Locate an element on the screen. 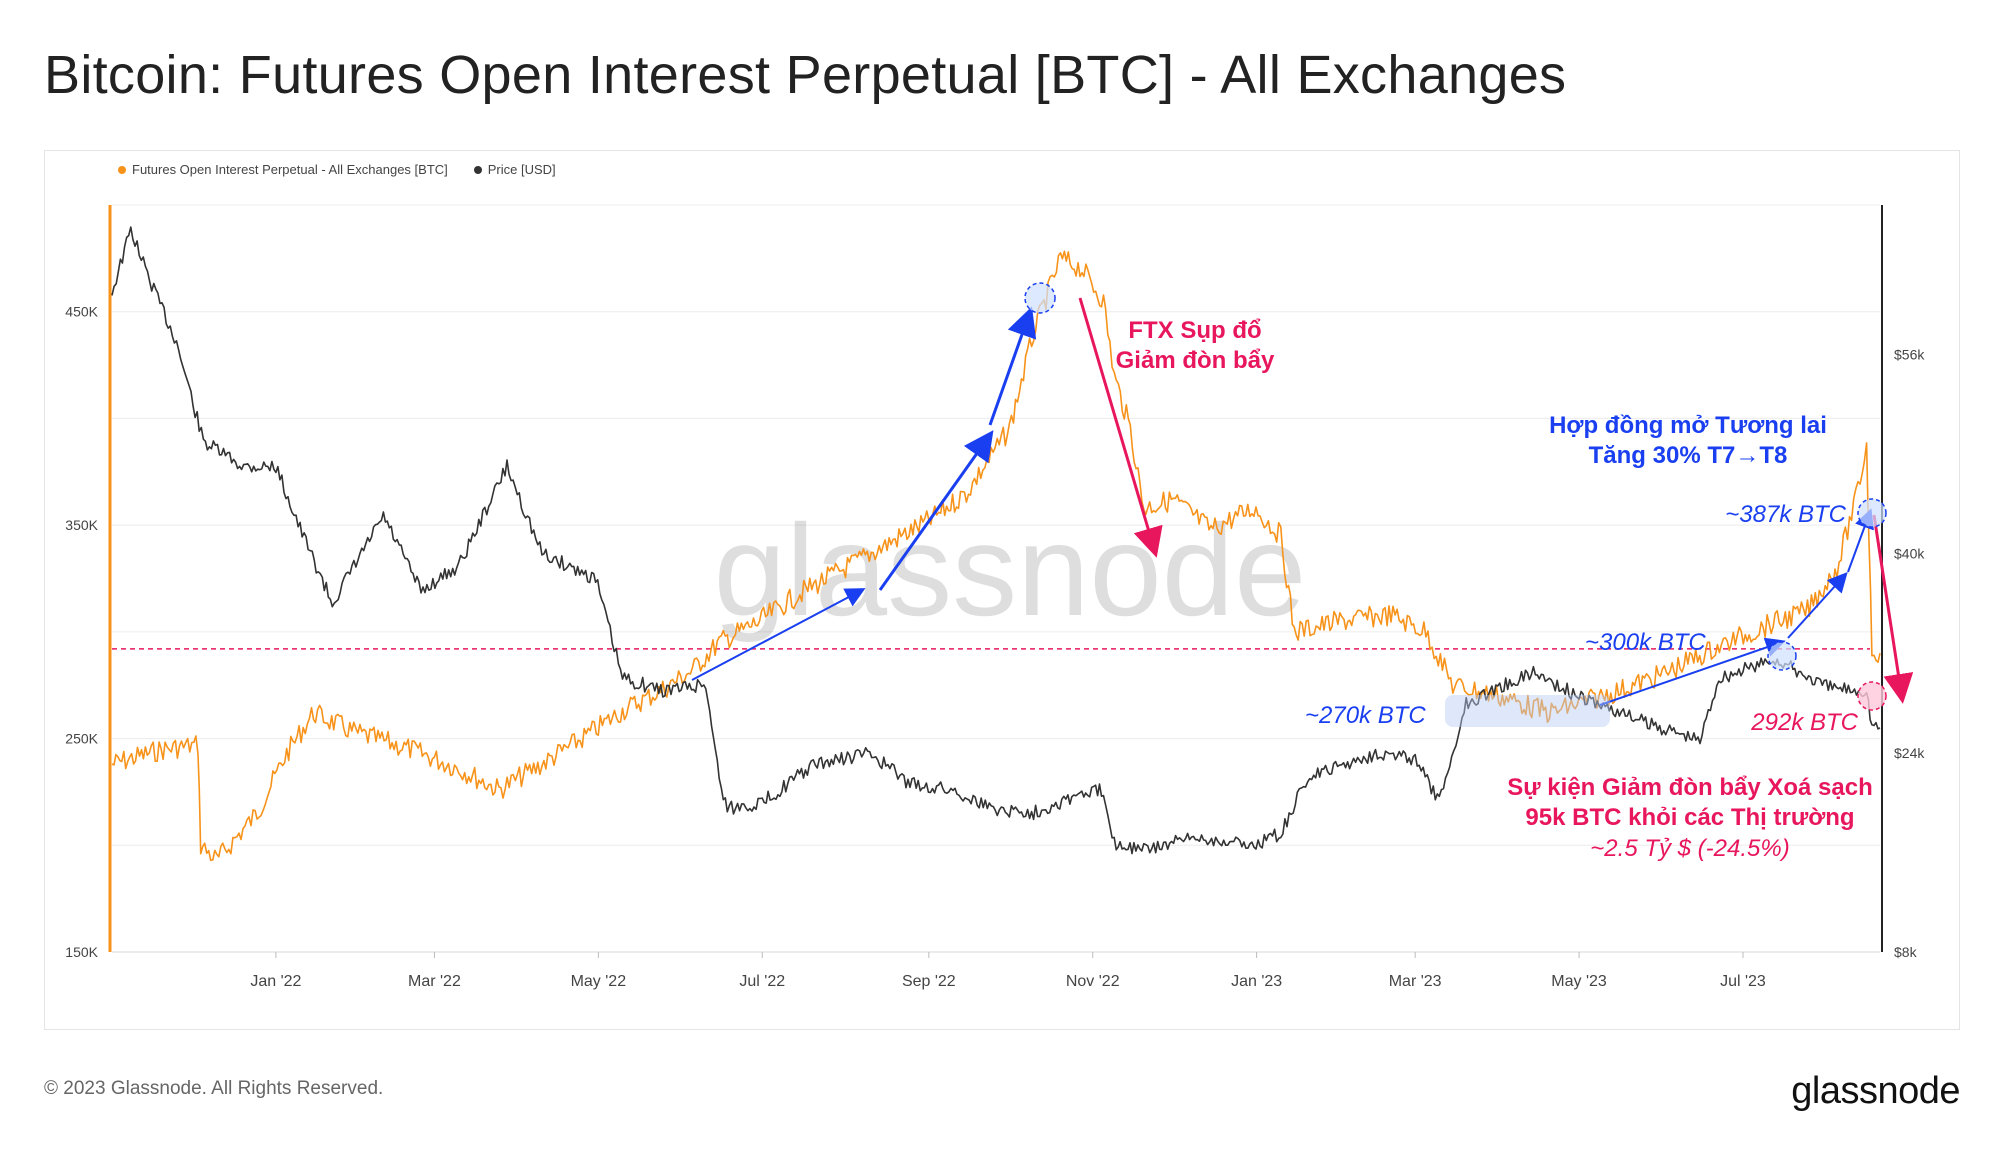 Image resolution: width=2000 pixels, height=1152 pixels. x-tick-label: Jul '22 is located at coordinates (762, 981).